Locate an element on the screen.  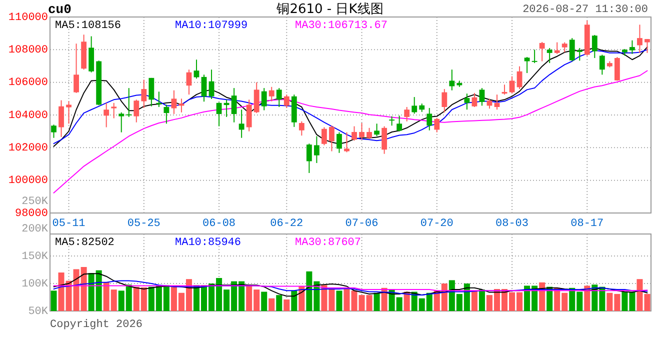
x-tick-label: 05-25 is located at coordinates (143, 224).